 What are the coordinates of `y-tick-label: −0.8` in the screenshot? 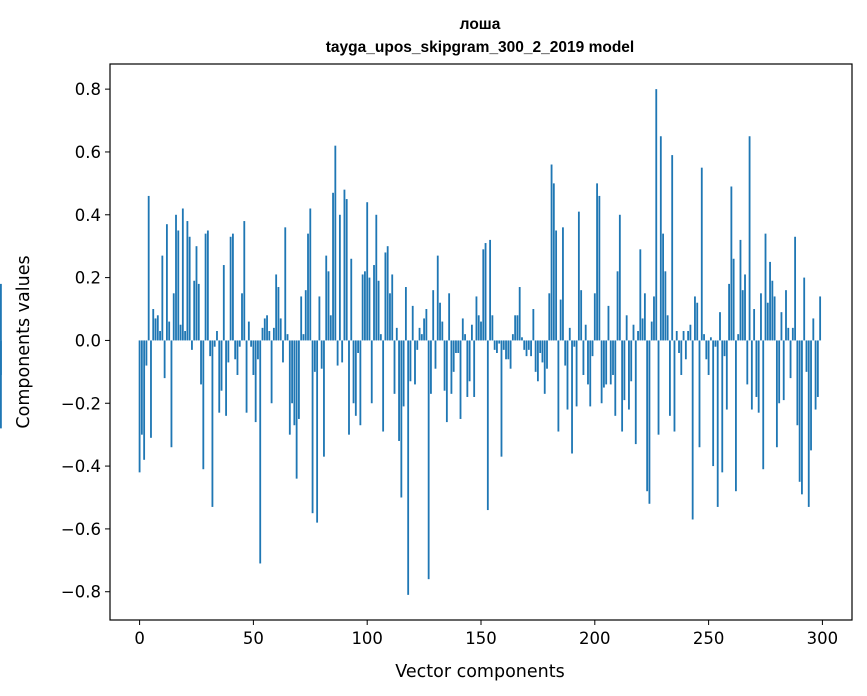 It's located at (81, 592).